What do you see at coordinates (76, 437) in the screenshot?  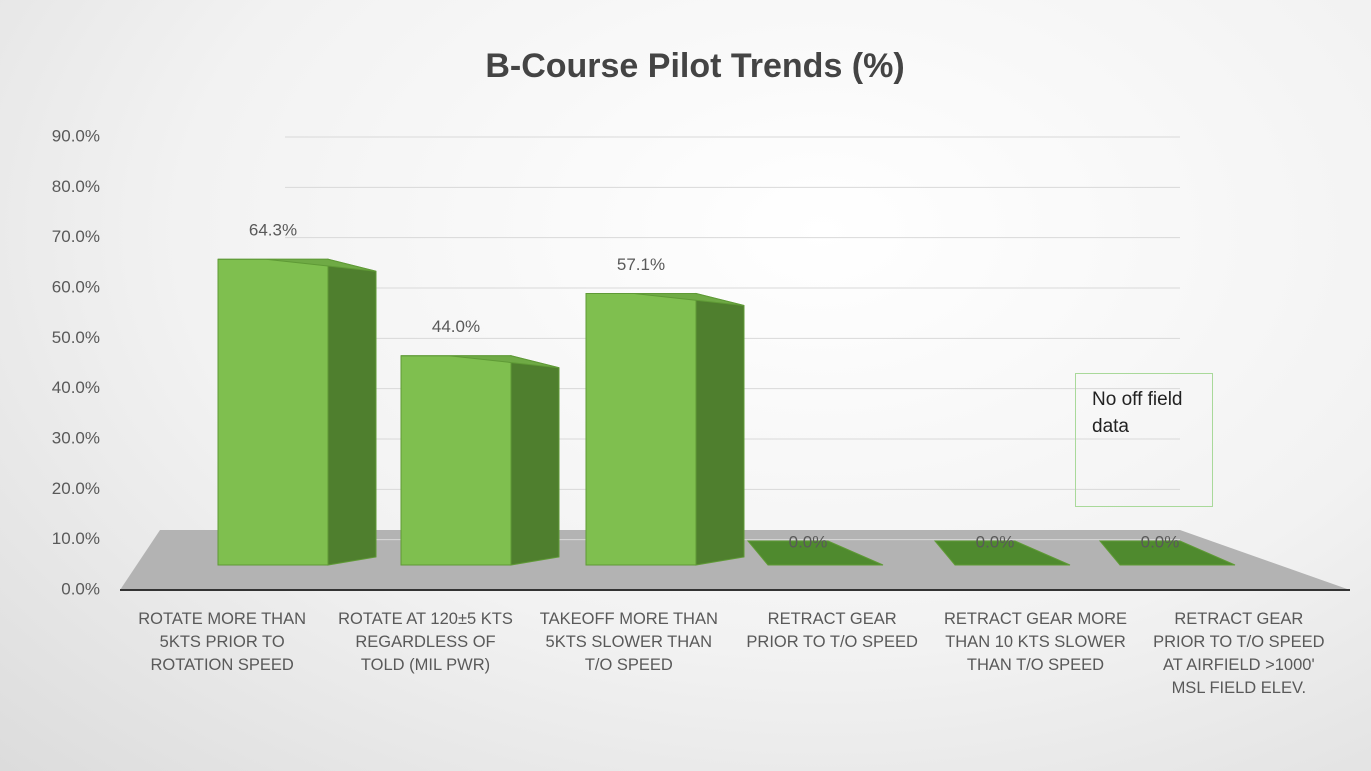 I see `y-tick-label: 30.0%` at bounding box center [76, 437].